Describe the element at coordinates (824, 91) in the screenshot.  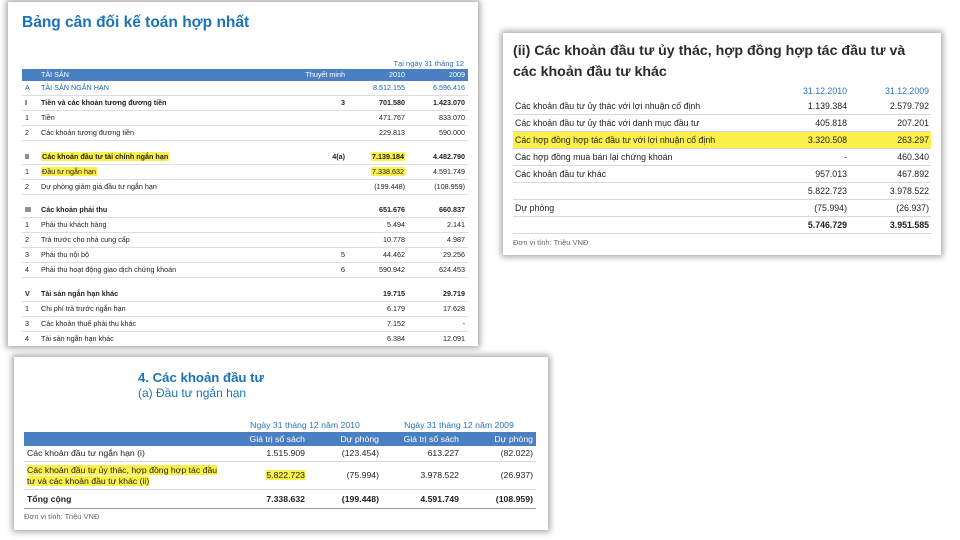
I see `col-31-12-2010: 31.12.2010` at that location.